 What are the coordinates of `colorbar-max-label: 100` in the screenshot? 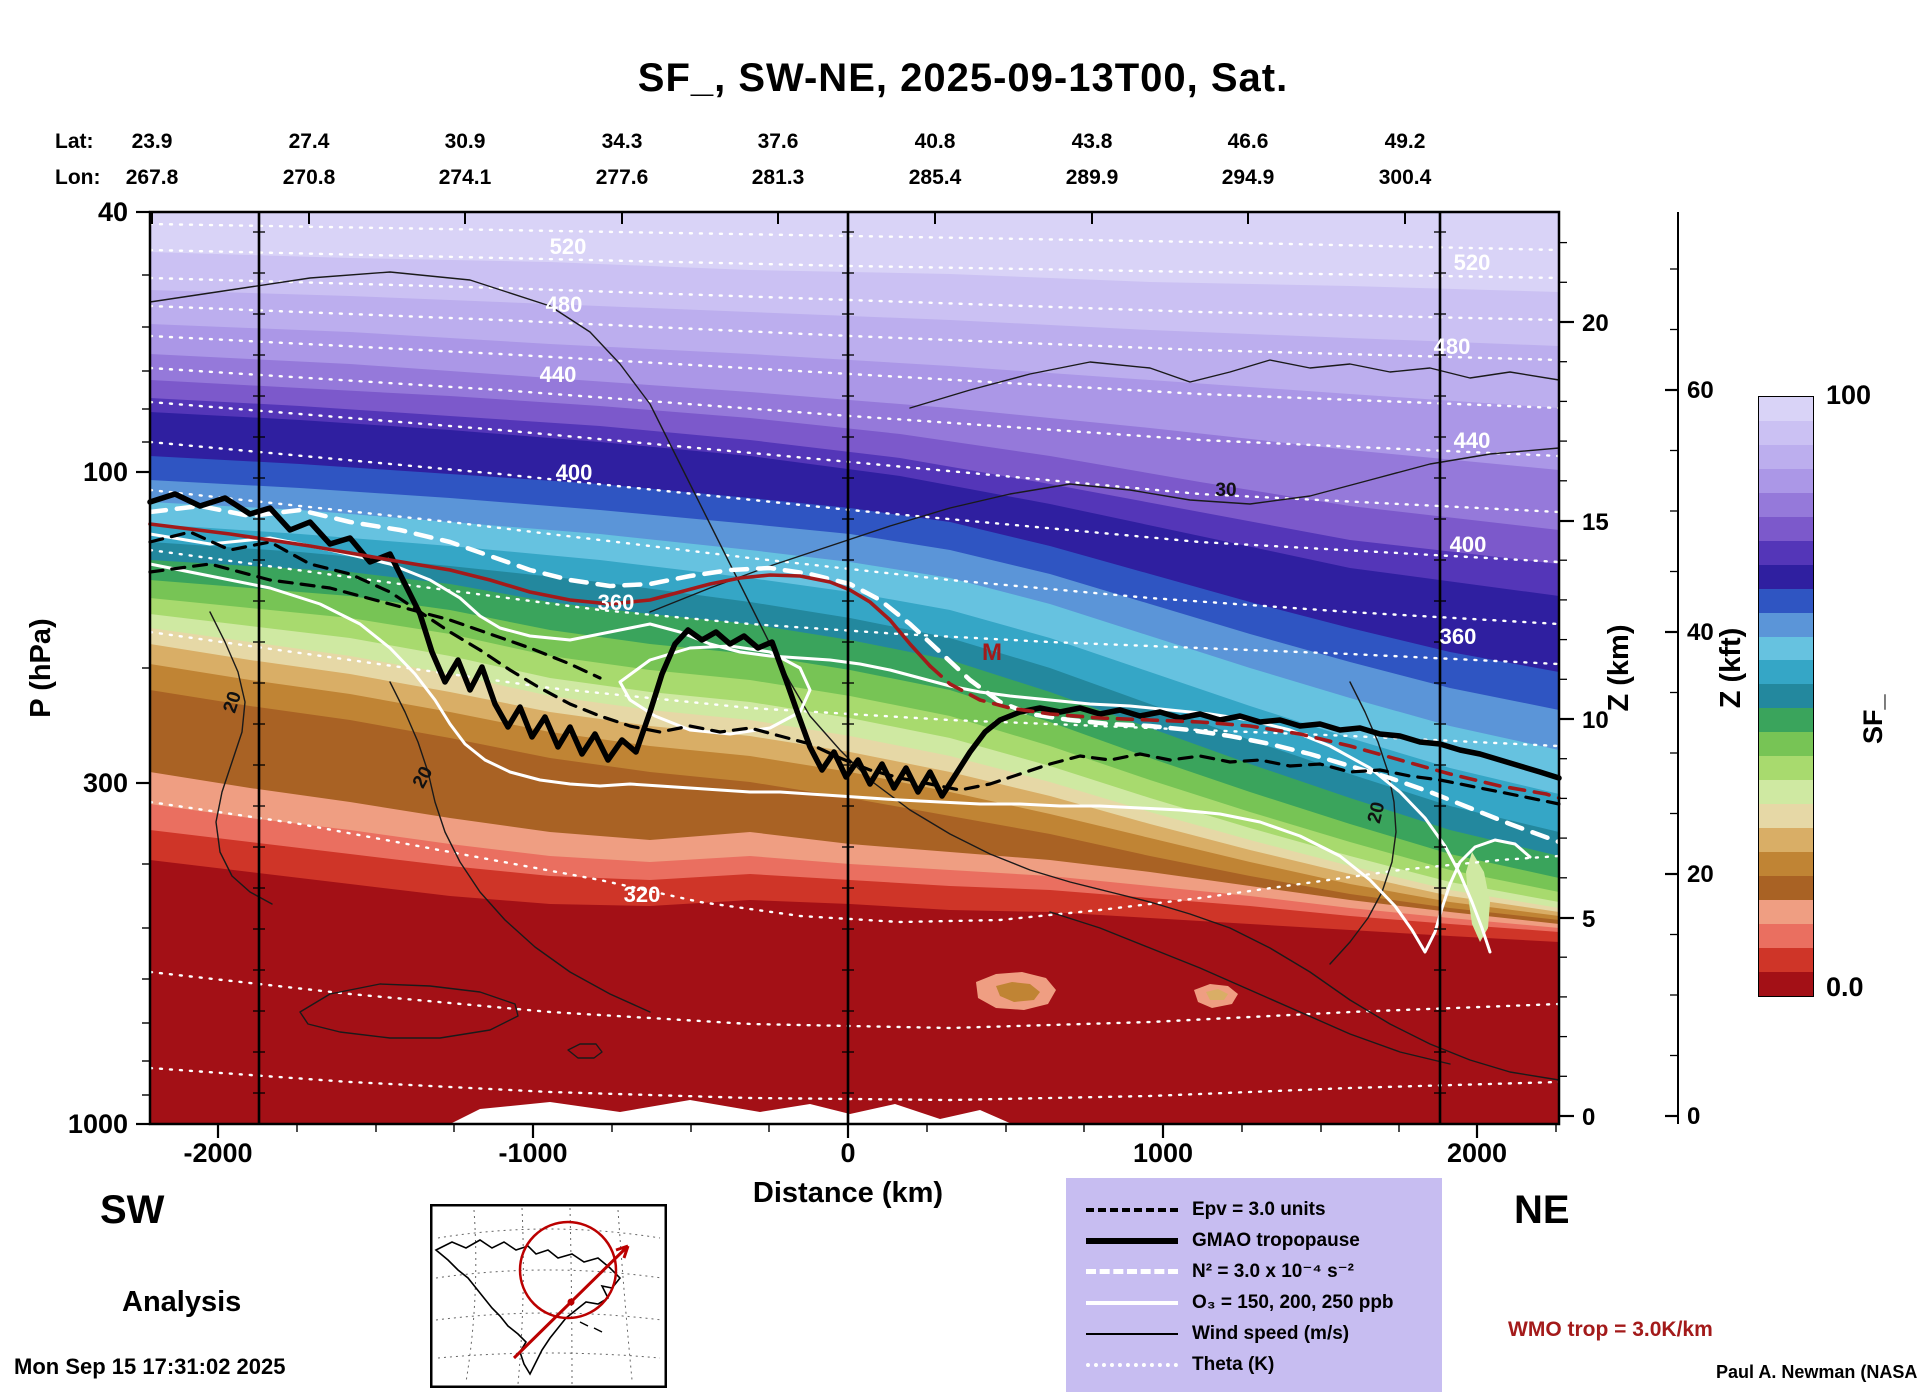 It's located at (1849, 395).